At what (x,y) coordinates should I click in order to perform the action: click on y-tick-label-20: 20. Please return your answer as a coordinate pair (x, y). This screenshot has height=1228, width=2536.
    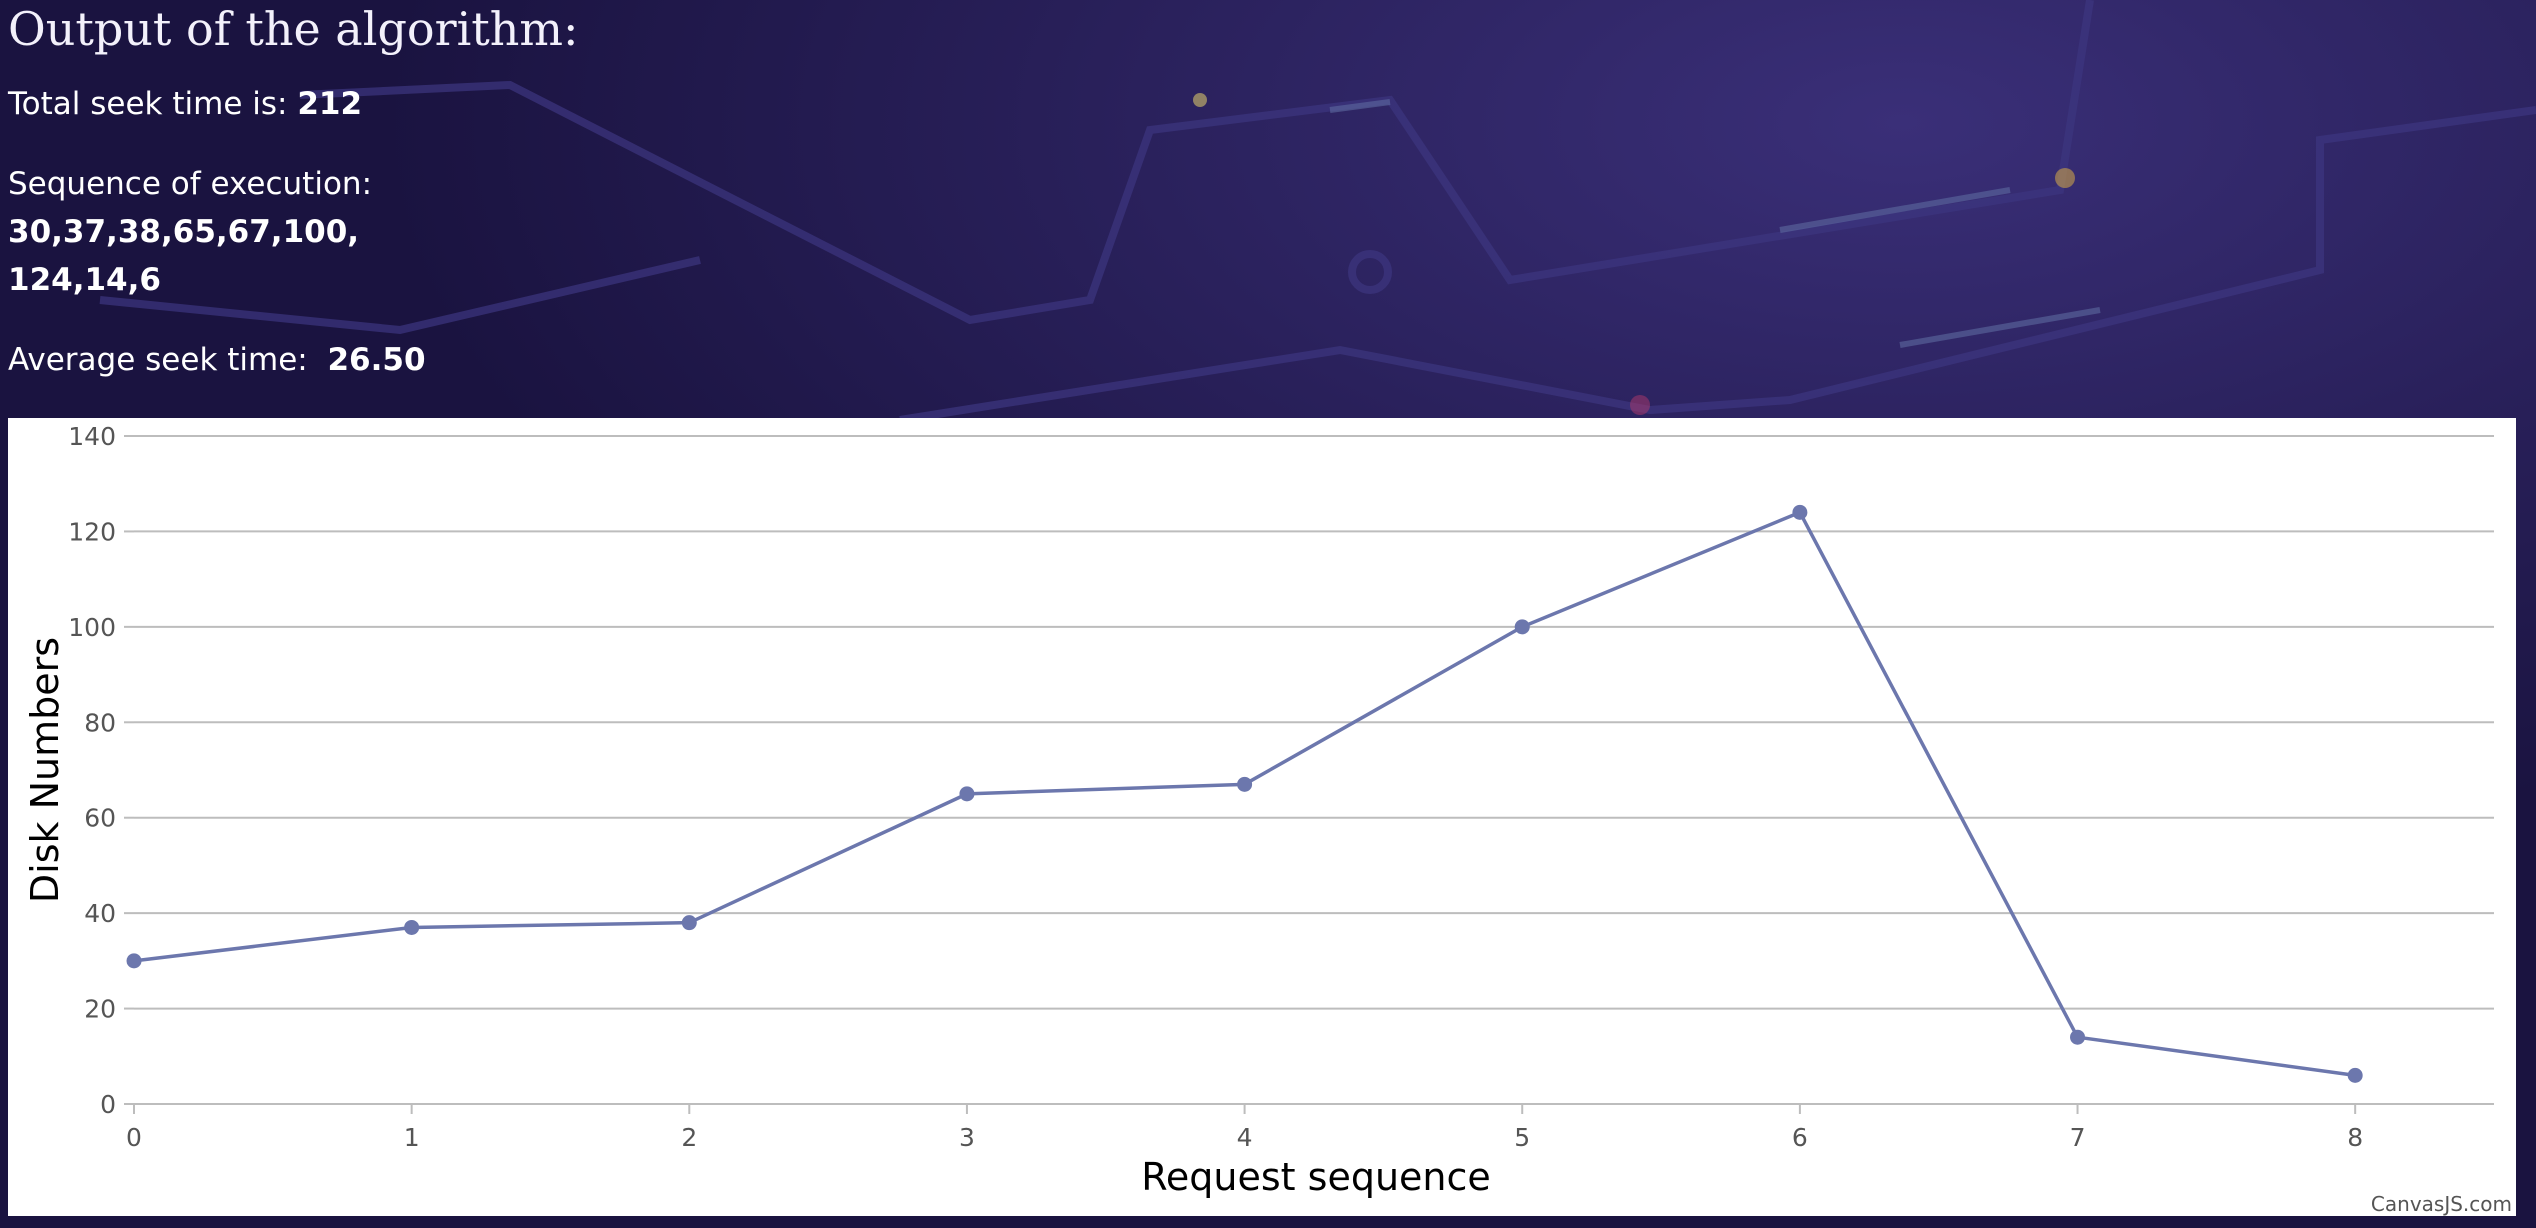
    Looking at the image, I should click on (100, 1009).